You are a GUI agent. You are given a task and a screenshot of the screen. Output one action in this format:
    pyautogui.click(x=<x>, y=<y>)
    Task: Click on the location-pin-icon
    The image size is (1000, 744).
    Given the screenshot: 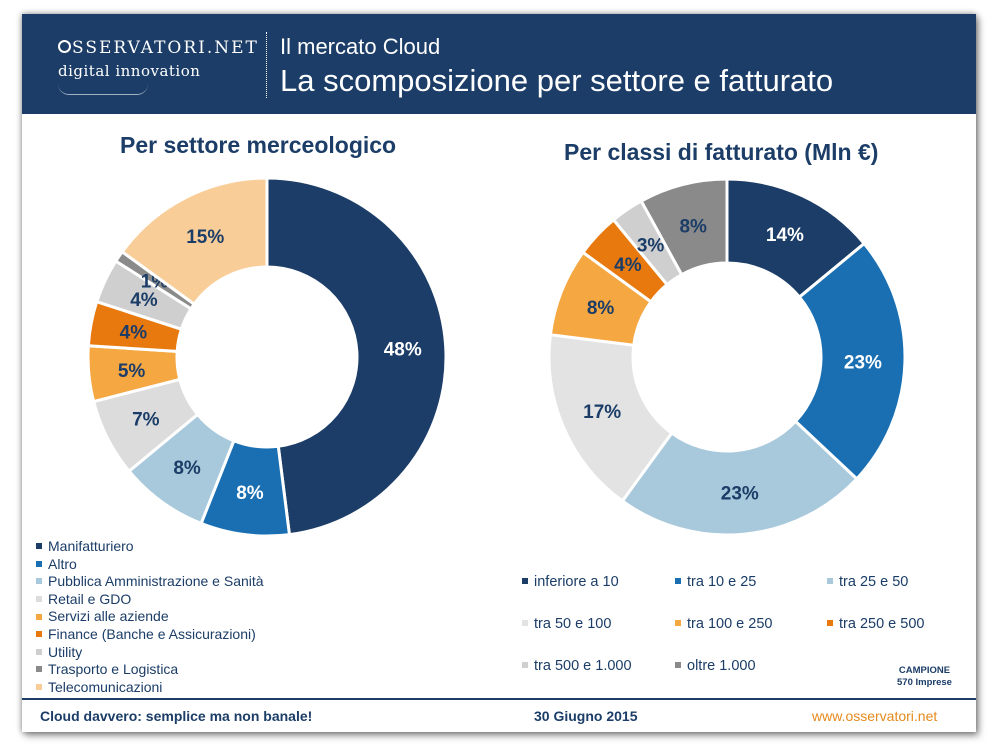 What is the action you would take?
    pyautogui.click(x=64, y=46)
    